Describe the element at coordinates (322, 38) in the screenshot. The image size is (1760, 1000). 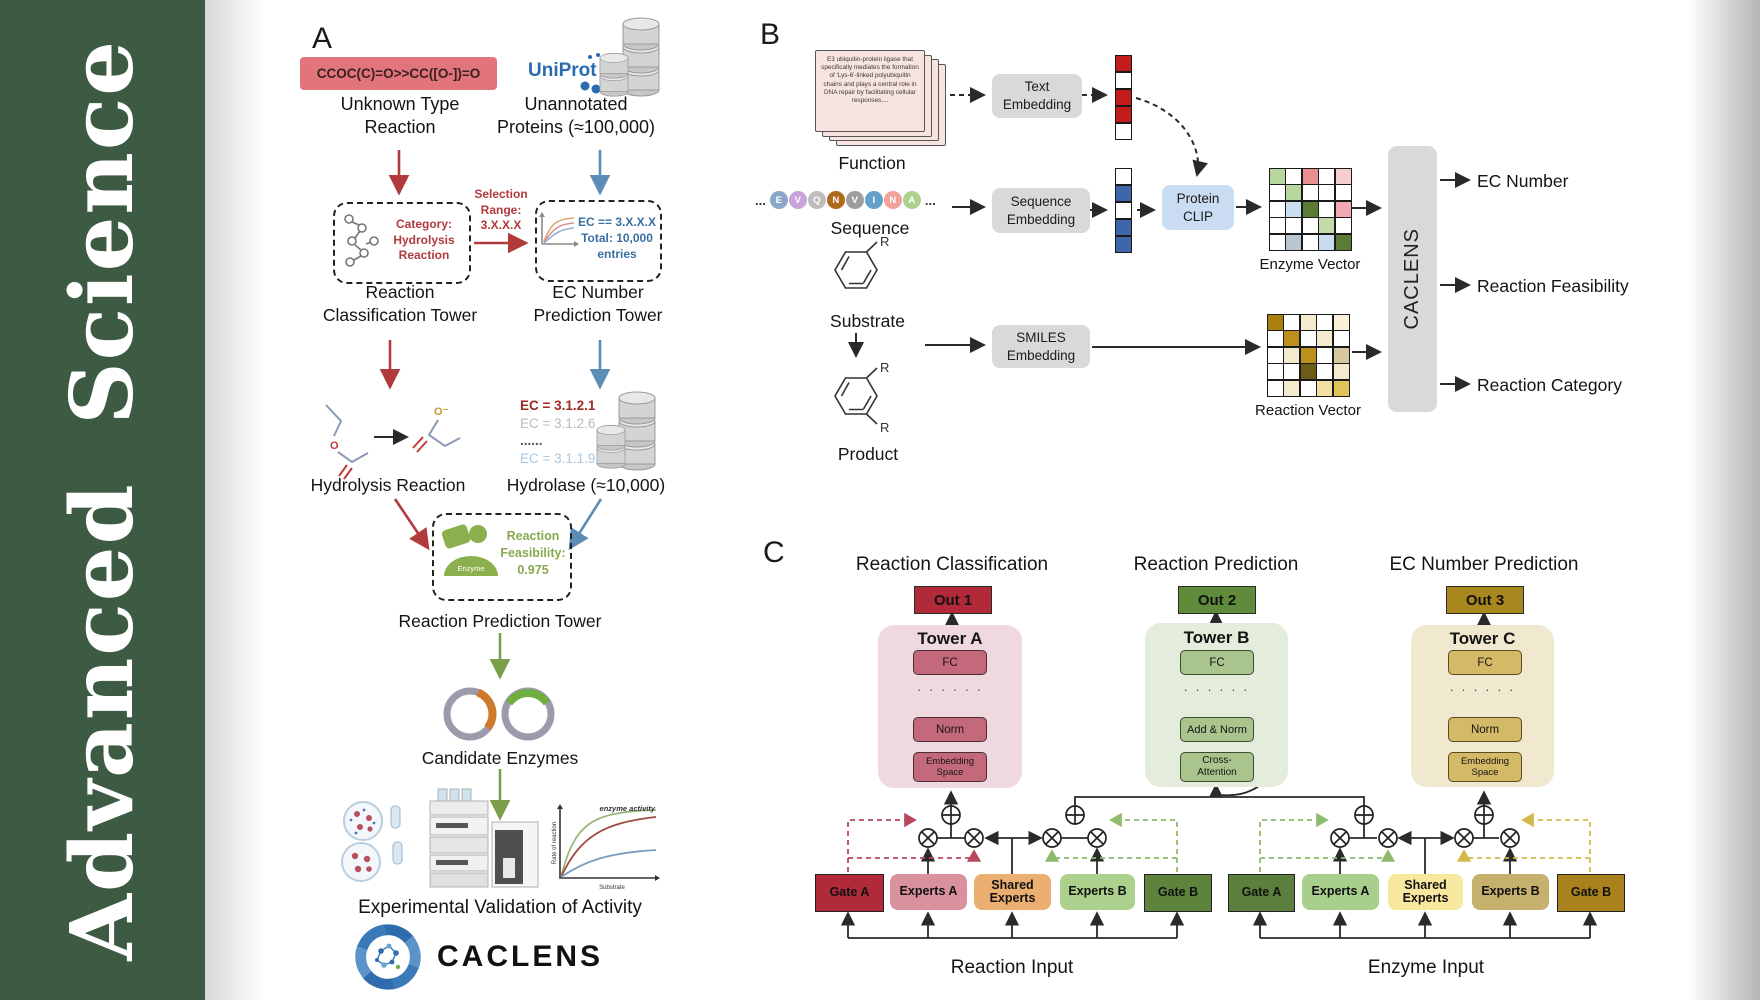
I see `panel-a-label: A` at that location.